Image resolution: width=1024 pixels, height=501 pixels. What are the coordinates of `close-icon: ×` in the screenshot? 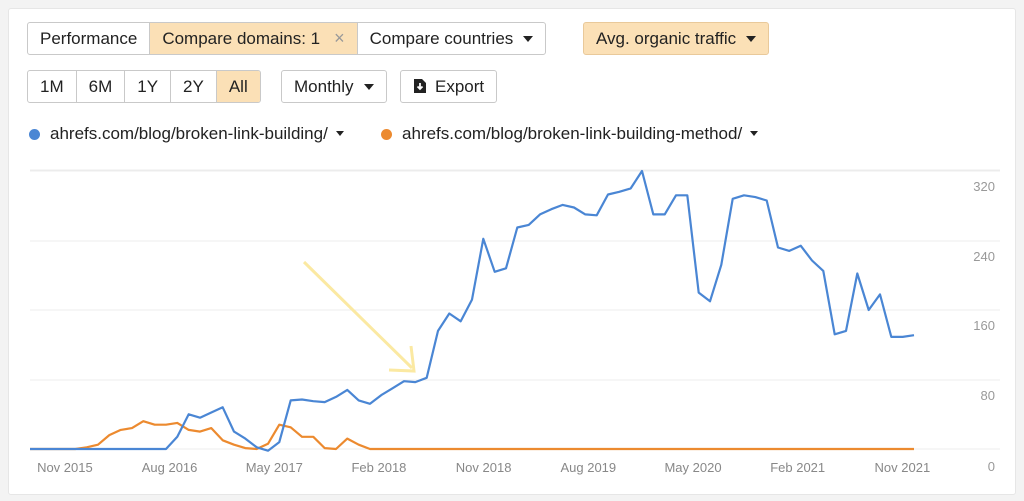 It's located at (339, 38).